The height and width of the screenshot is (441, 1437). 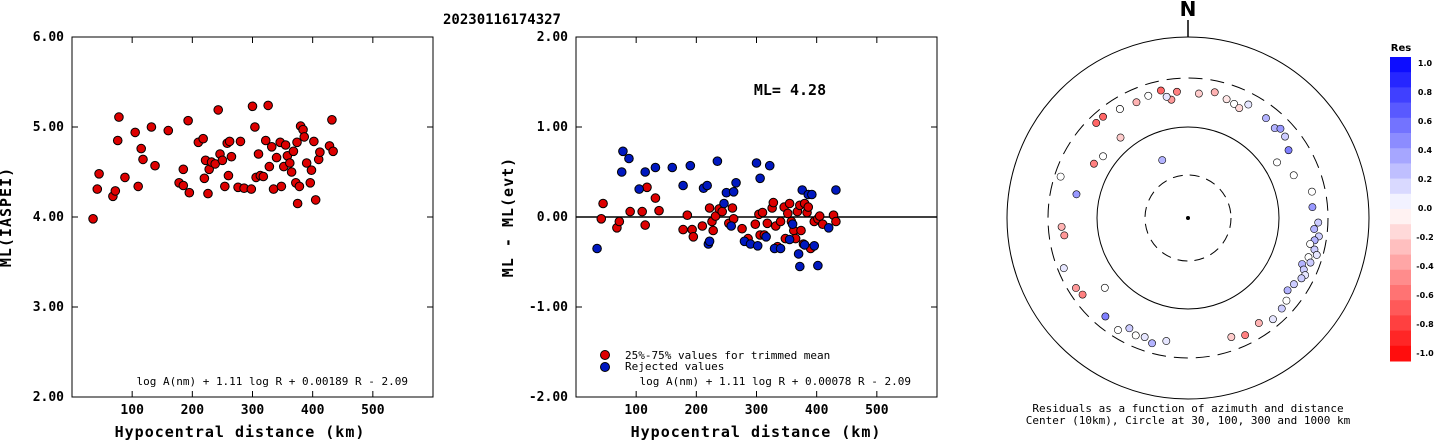 I want to click on y-tick-label: 2.00, so click(x=48, y=397).